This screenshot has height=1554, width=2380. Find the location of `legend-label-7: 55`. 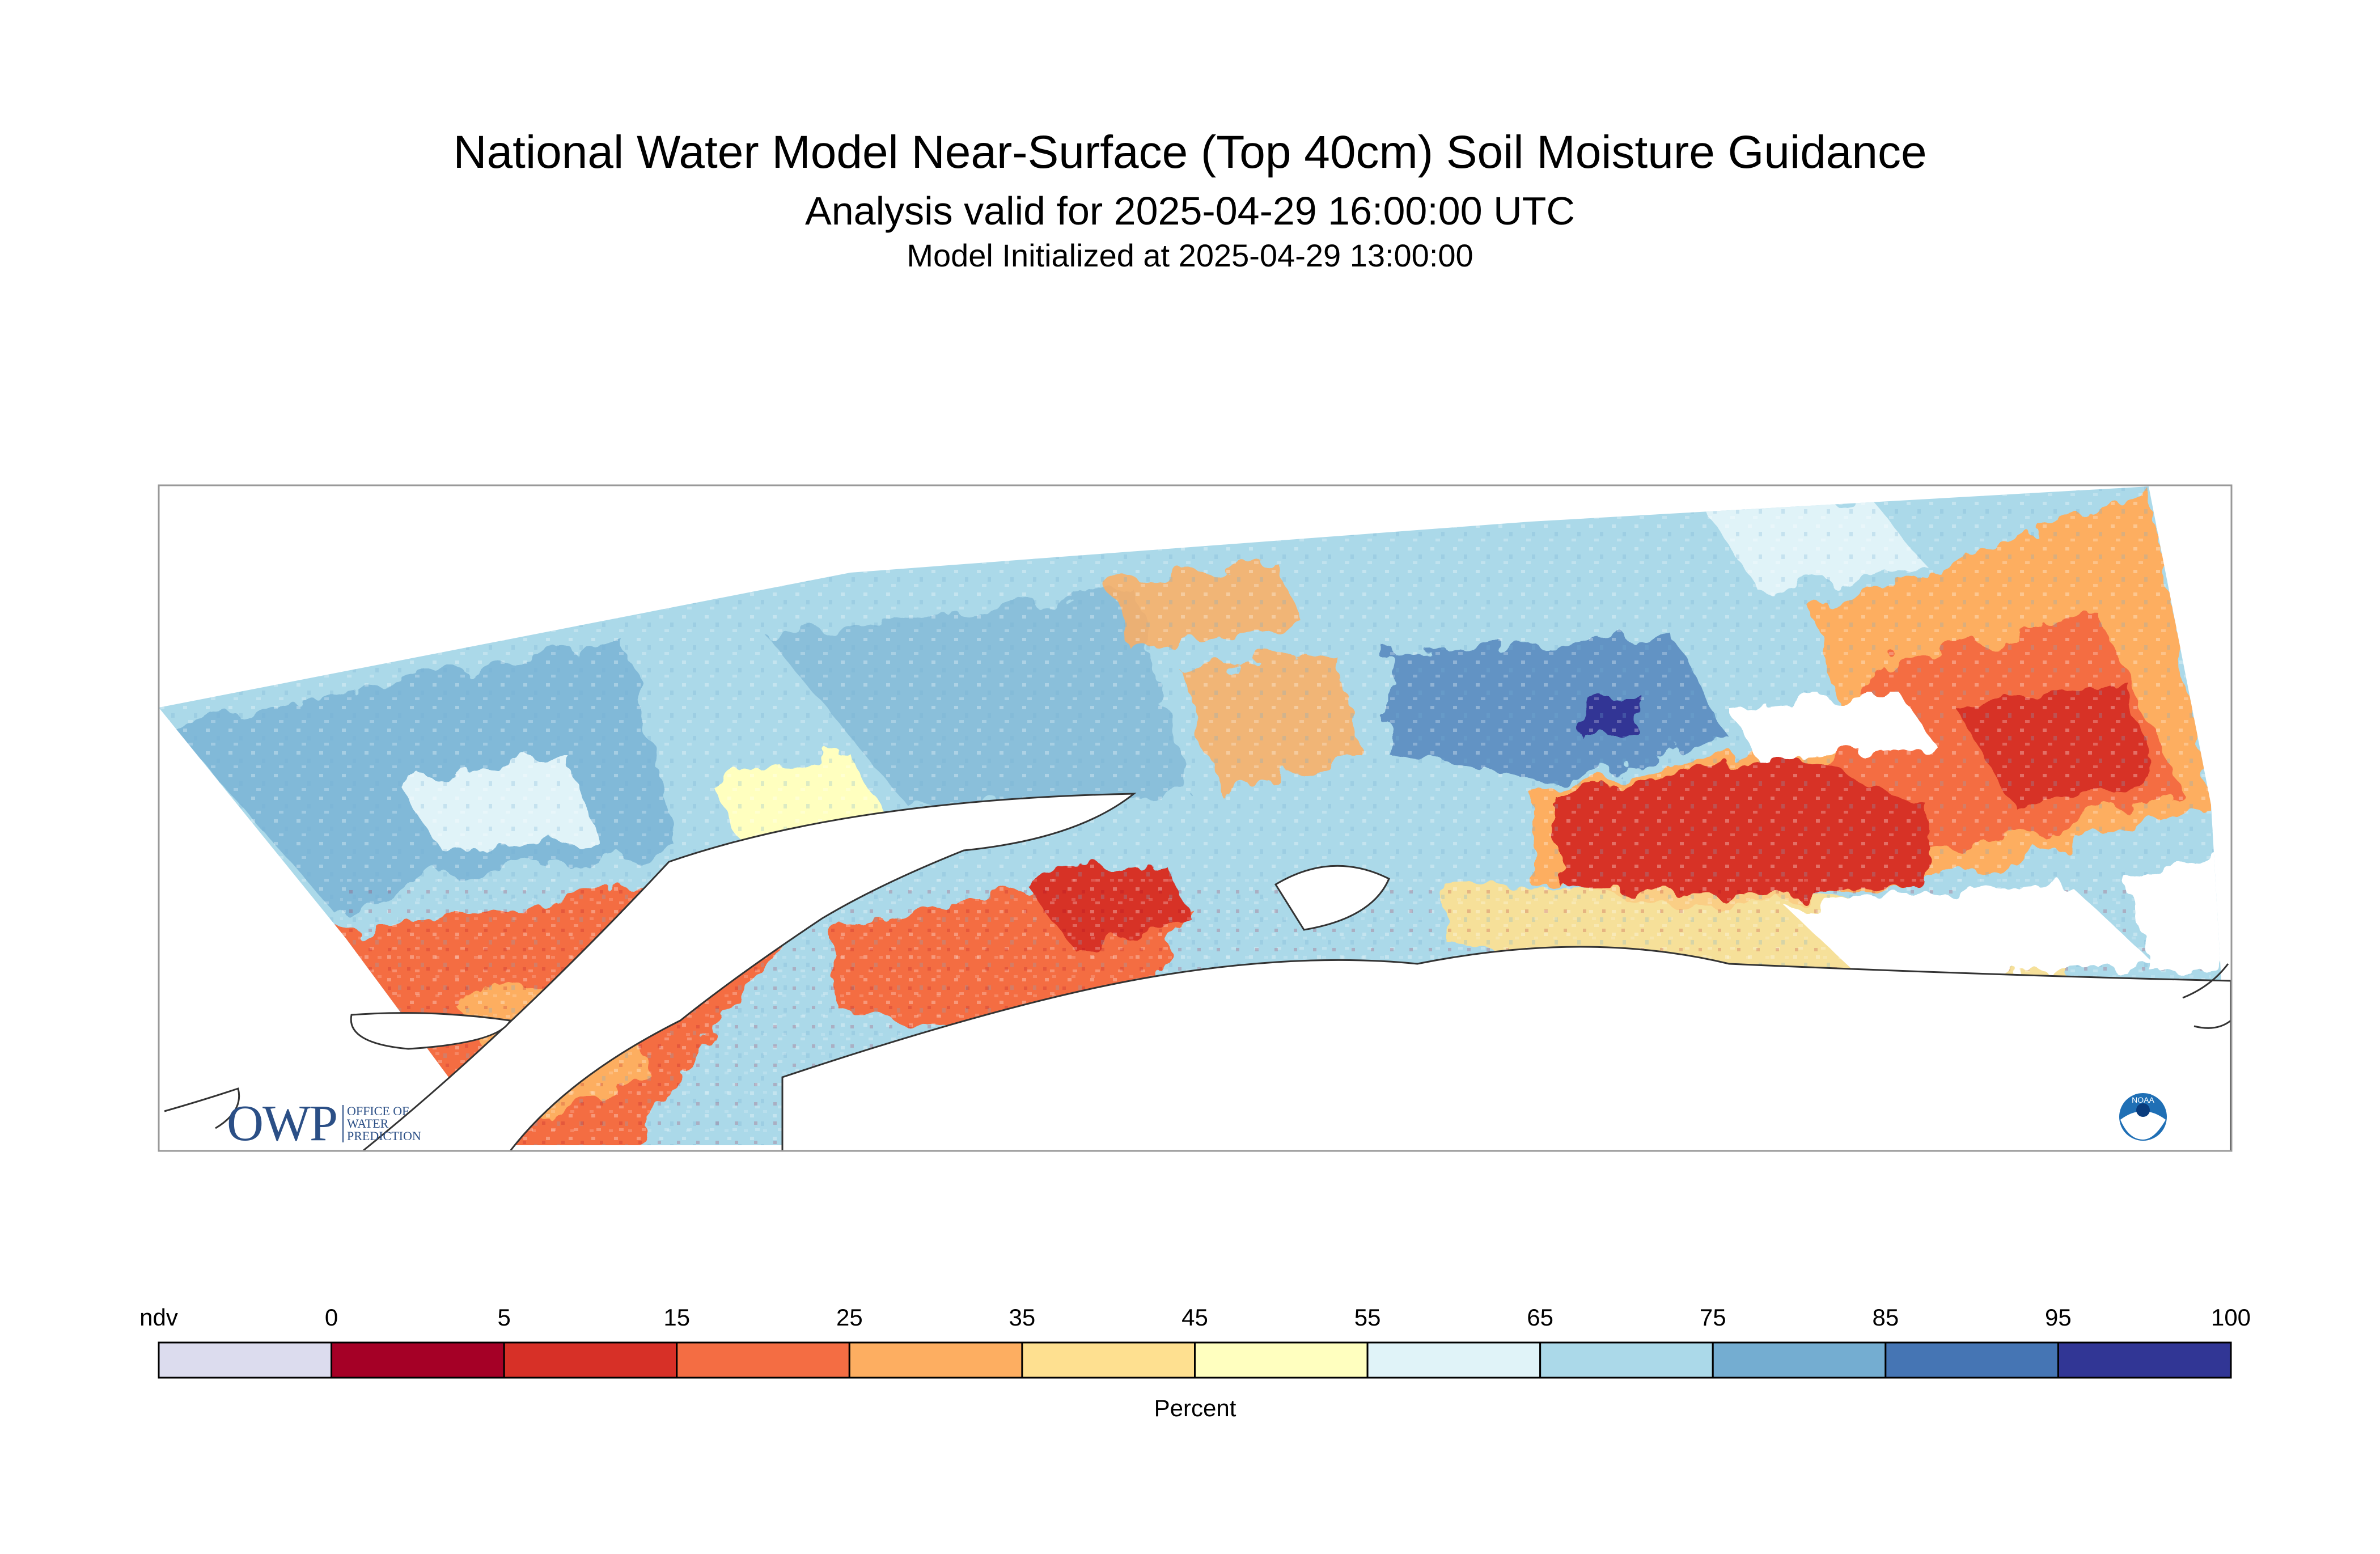

legend-label-7: 55 is located at coordinates (1368, 1317).